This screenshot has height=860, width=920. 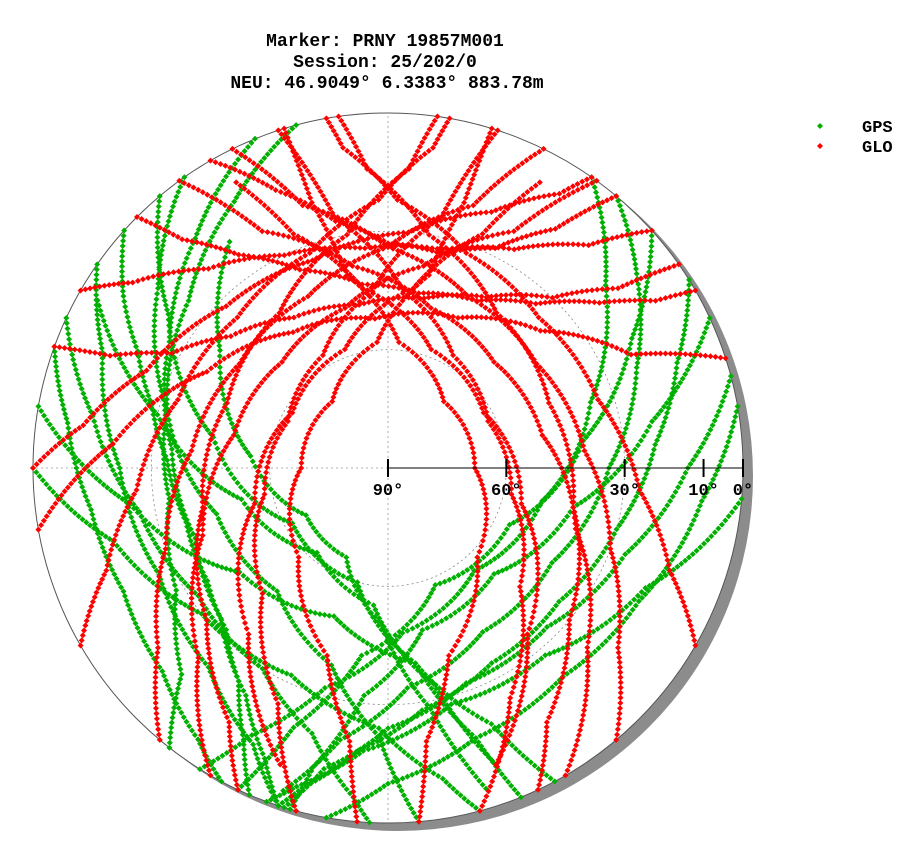 What do you see at coordinates (385, 42) in the screenshot?
I see `marker-title-line: Marker: PRNY 19857M001` at bounding box center [385, 42].